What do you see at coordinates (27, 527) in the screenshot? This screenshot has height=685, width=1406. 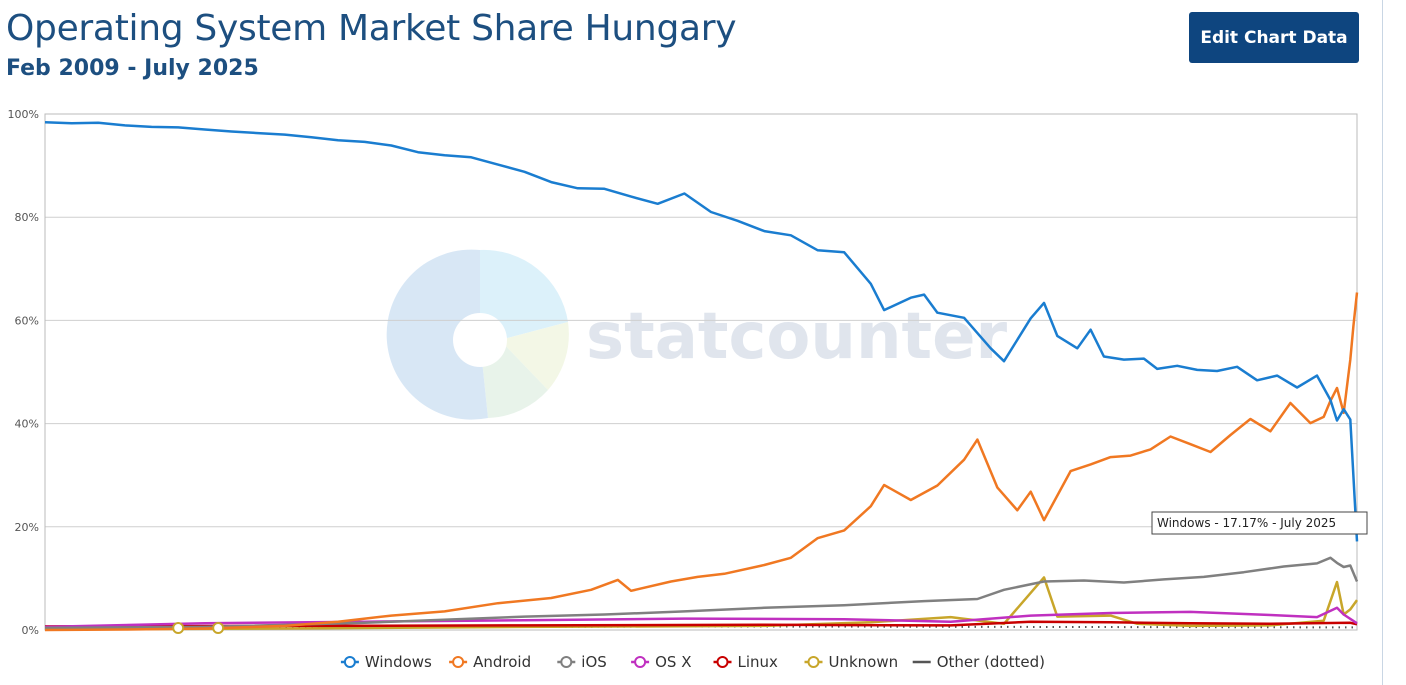 I see `y-tick-label: 20%` at bounding box center [27, 527].